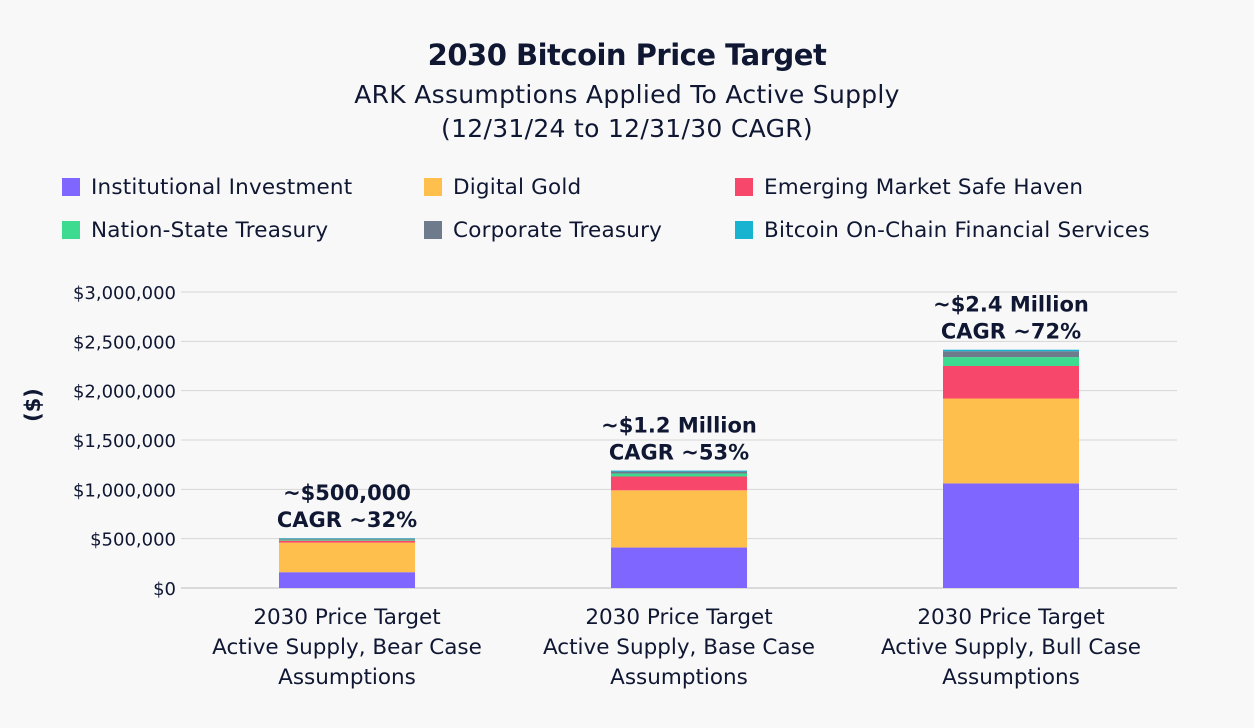  Describe the element at coordinates (517, 187) in the screenshot. I see `legend-label: Digital Gold` at that location.